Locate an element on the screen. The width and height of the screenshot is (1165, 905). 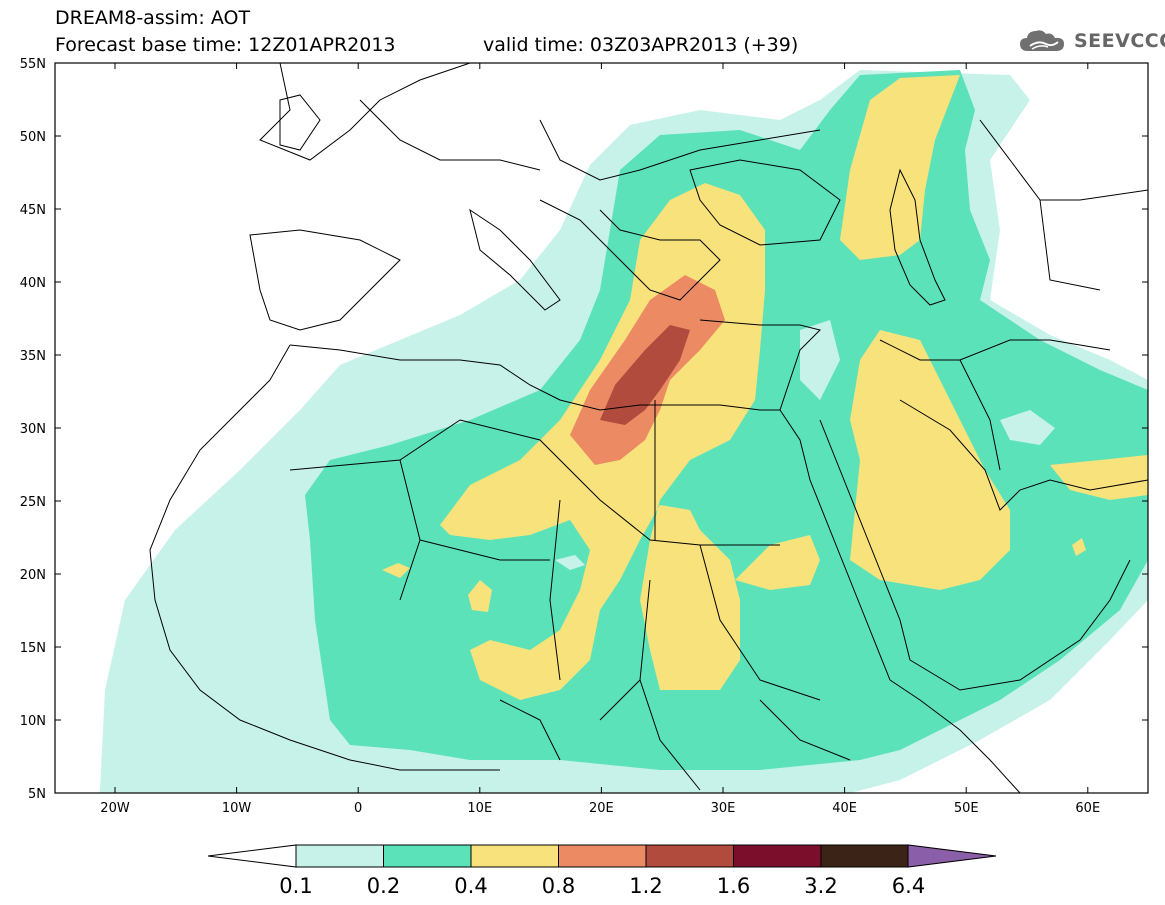
lon-label: 10W is located at coordinates (237, 808).